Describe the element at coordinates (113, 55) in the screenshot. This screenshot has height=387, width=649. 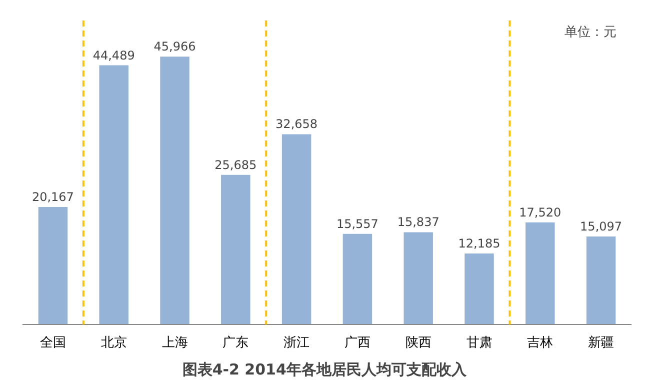
I see `data-label: 44,489` at that location.